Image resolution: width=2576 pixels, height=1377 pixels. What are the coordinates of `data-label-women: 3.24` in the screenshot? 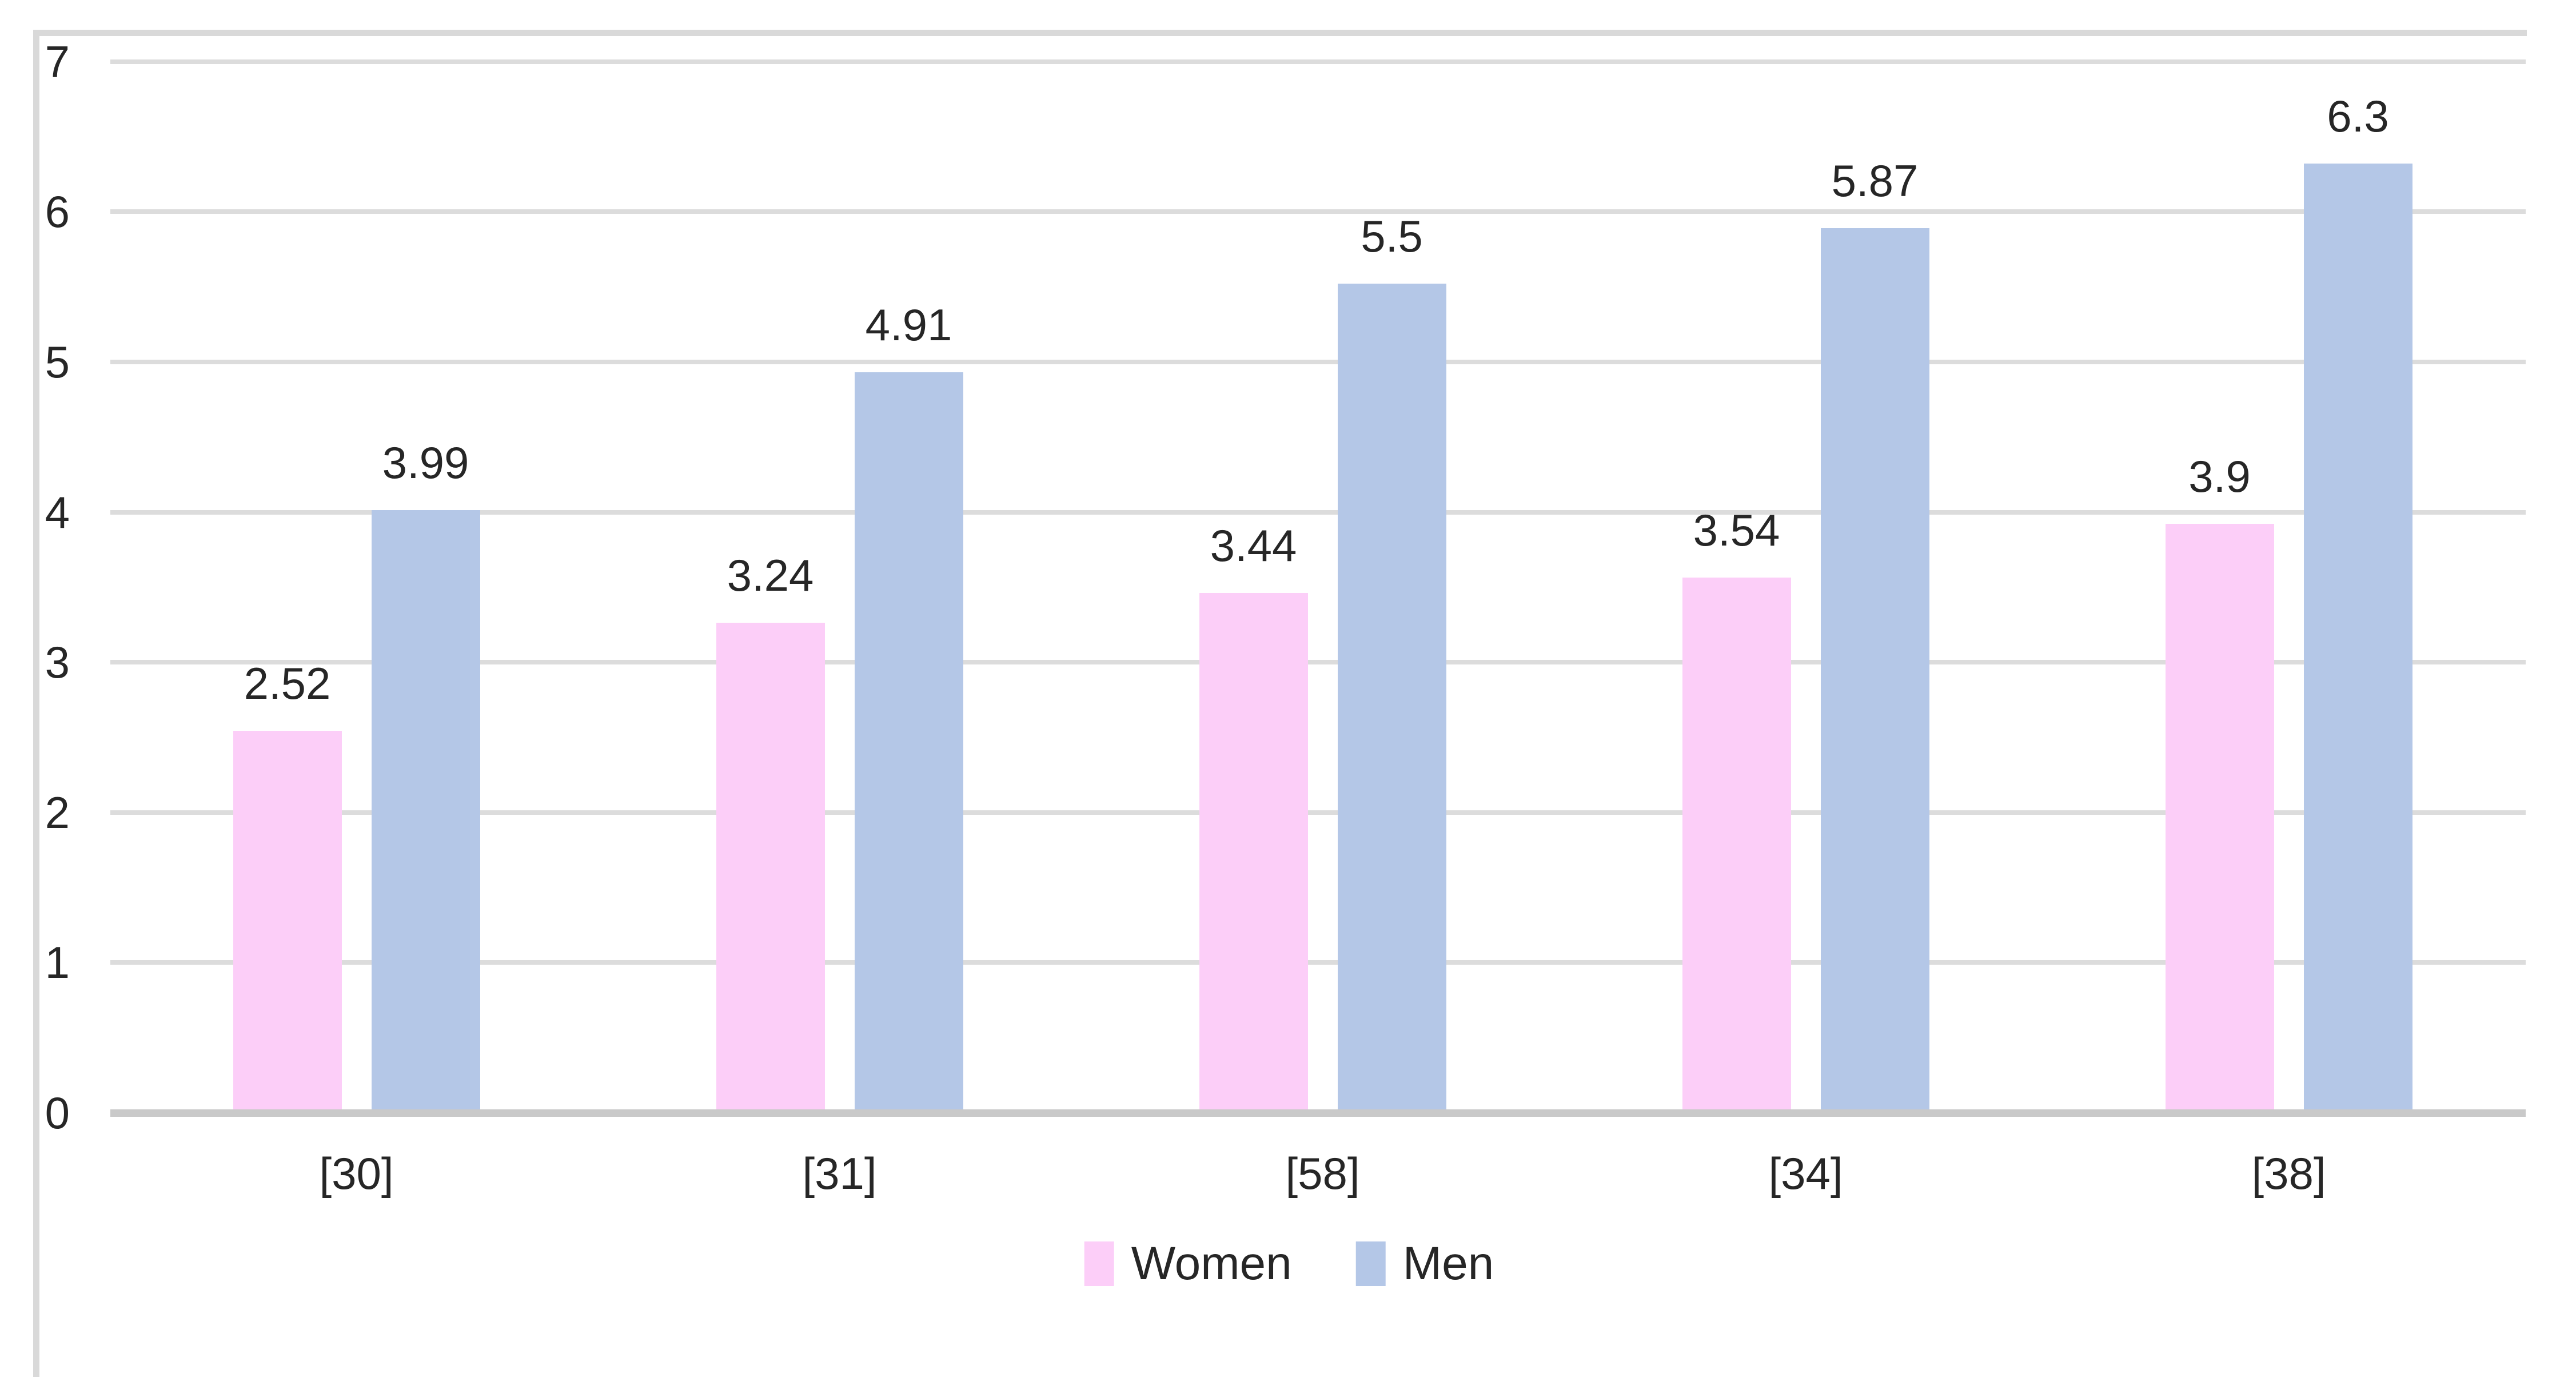 It's located at (770, 575).